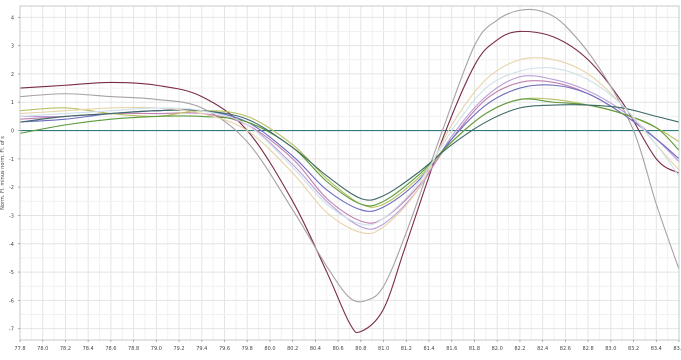 The width and height of the screenshot is (681, 360). Describe the element at coordinates (11, 160) in the screenshot. I see `y-tick-label: -1` at that location.